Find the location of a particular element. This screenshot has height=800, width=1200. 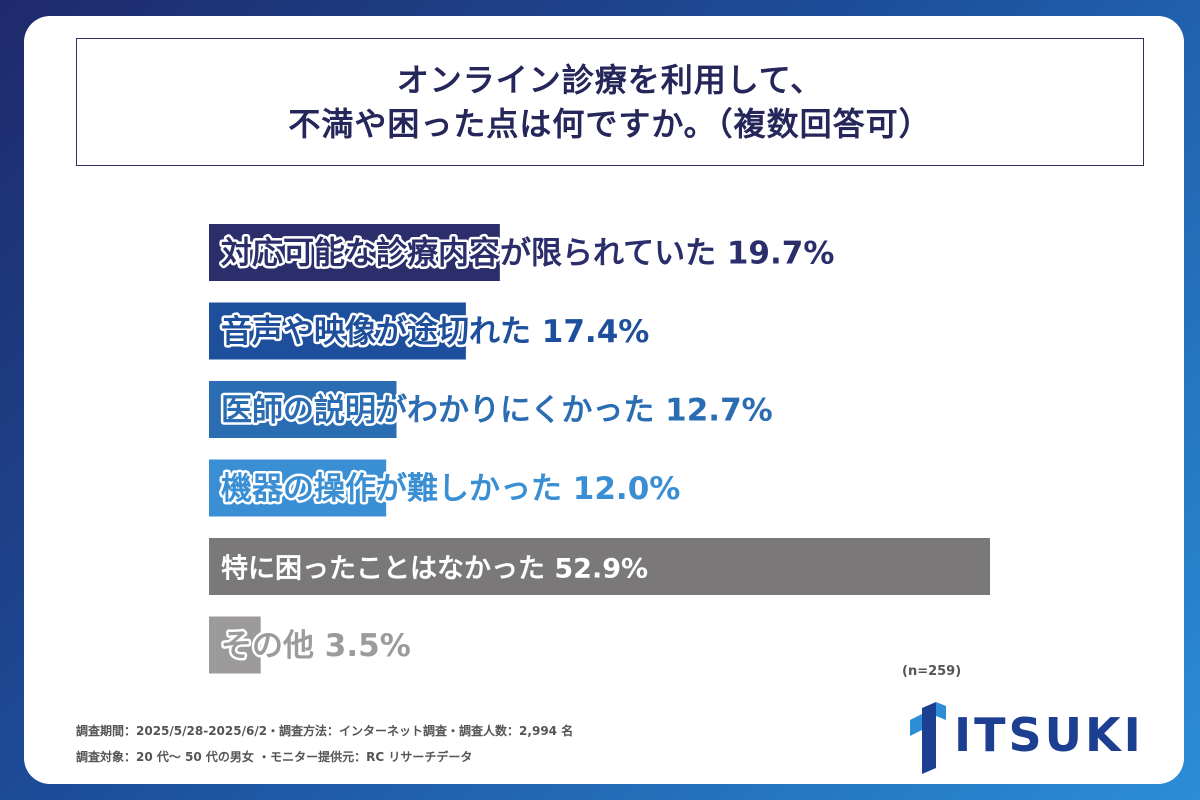

sample-size-label: (n=259) is located at coordinates (932, 671).